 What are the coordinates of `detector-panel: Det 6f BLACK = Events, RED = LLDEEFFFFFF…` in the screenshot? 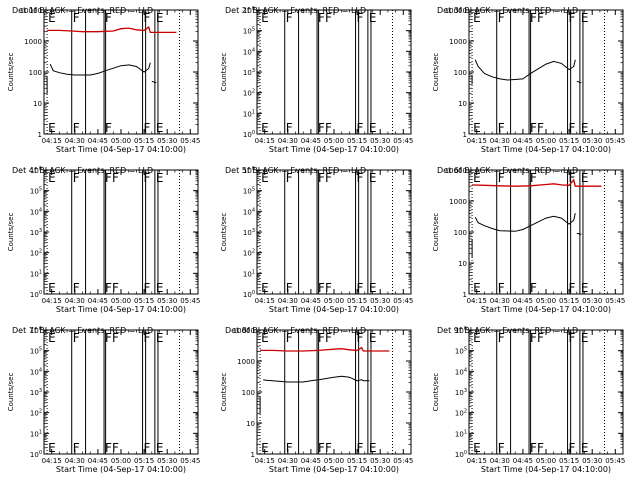 It's located at (528, 240).